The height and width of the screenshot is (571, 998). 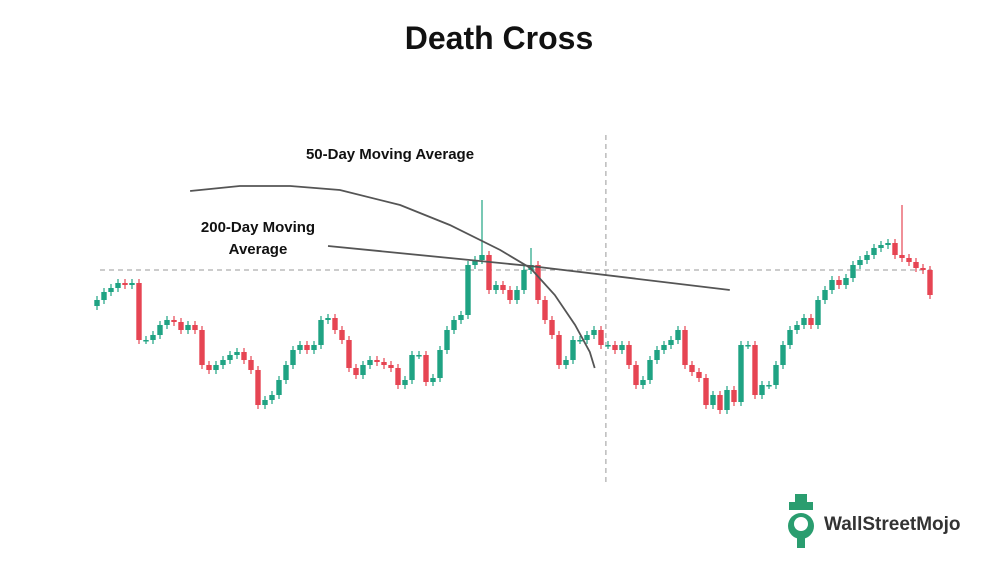 What do you see at coordinates (528, 268) in the screenshot?
I see `moving-average-line` at bounding box center [528, 268].